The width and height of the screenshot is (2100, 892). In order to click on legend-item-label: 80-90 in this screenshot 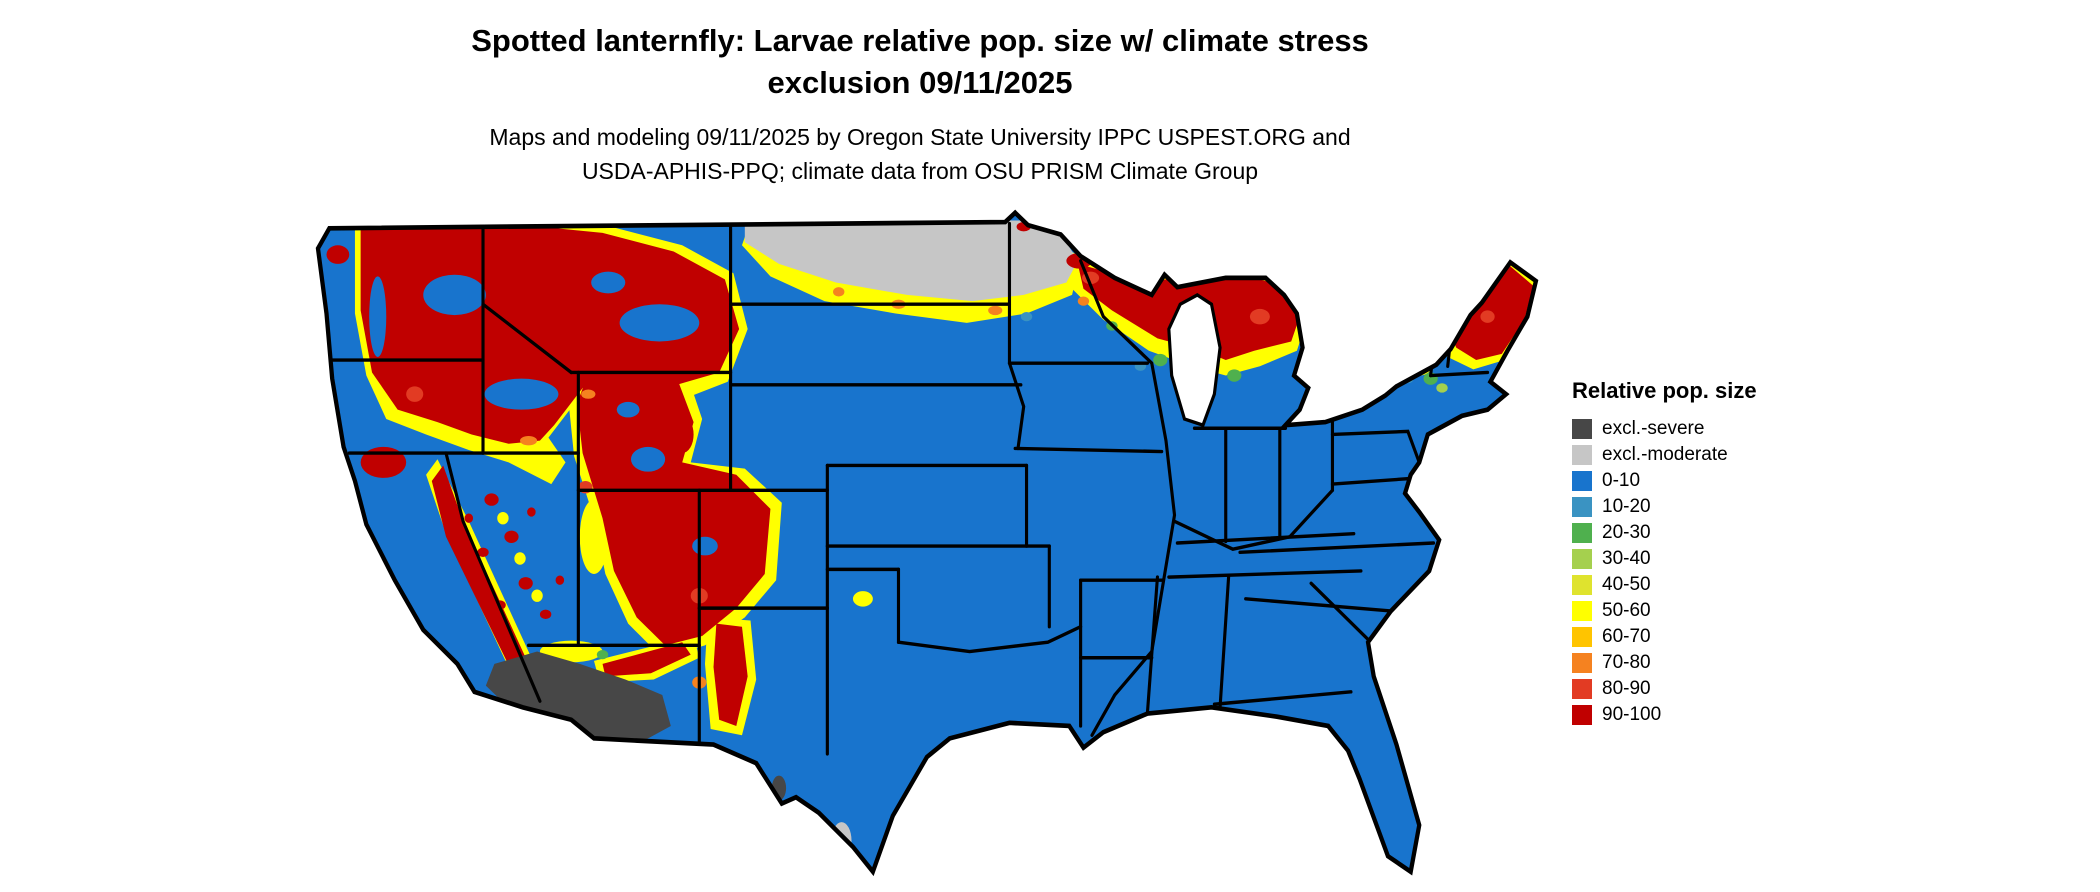, I will do `click(1626, 688)`.